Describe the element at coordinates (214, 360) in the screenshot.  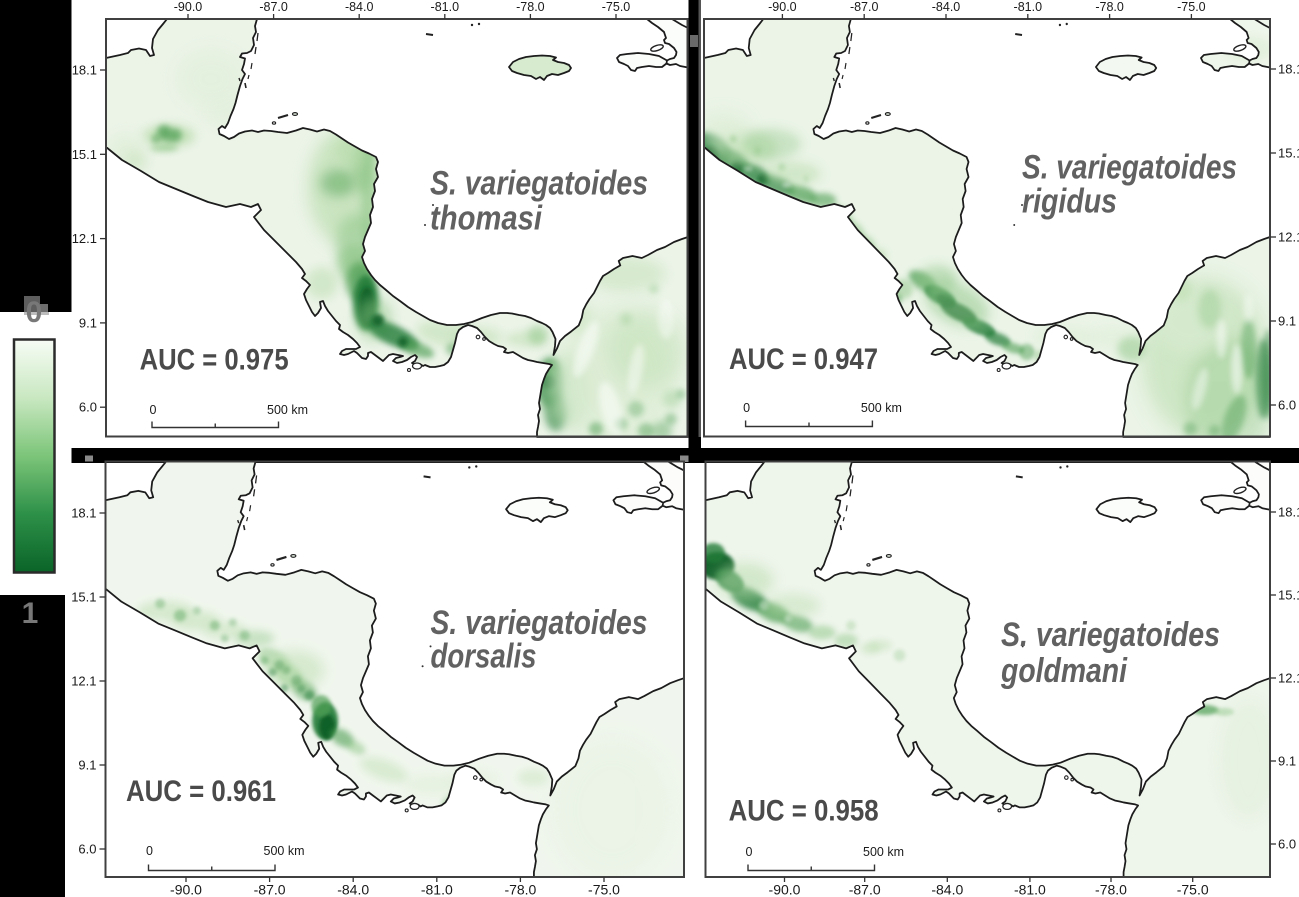
I see `svg-text: AUC = 0.975` at that location.